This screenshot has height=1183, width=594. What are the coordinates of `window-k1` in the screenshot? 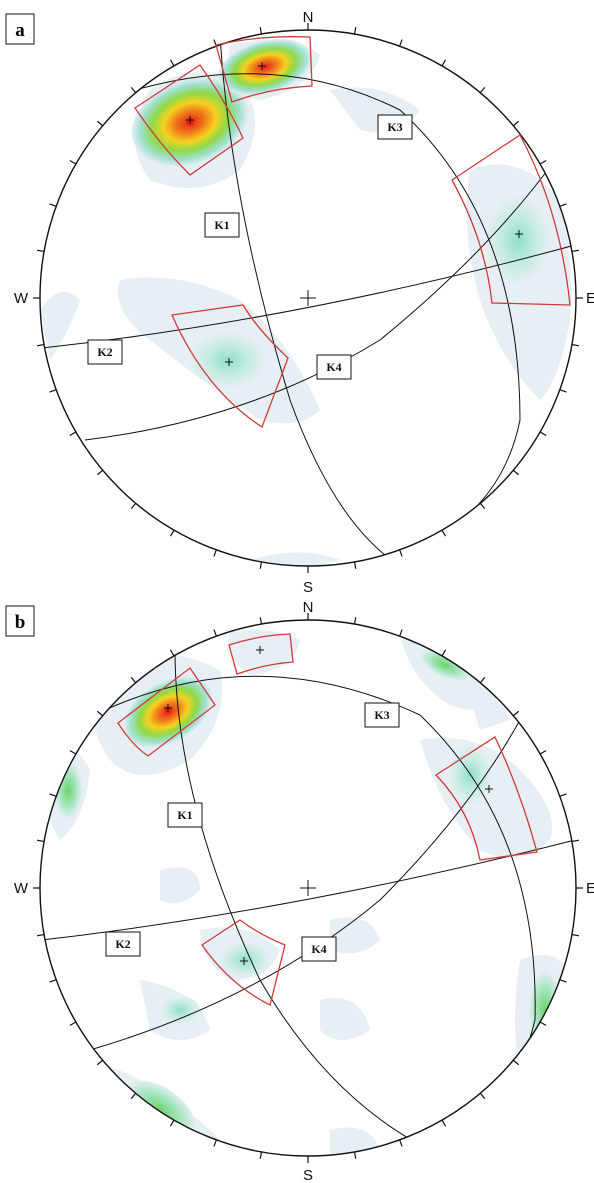 It's located at (166, 712).